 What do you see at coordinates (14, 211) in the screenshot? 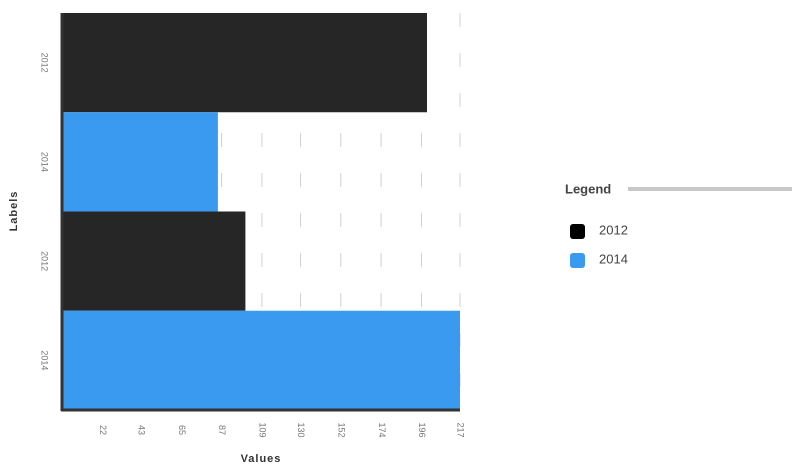
I see `y-axis-label: Labels` at bounding box center [14, 211].